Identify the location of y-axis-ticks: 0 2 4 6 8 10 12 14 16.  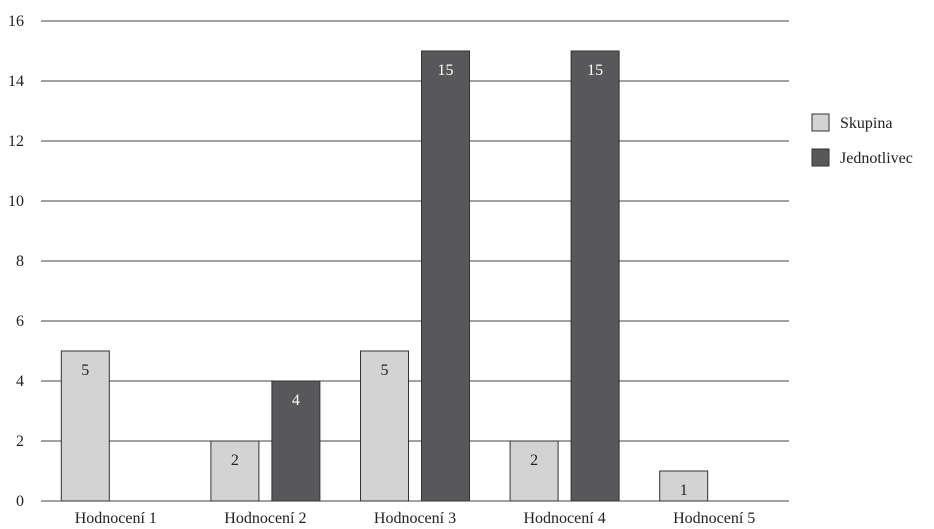
(16, 261).